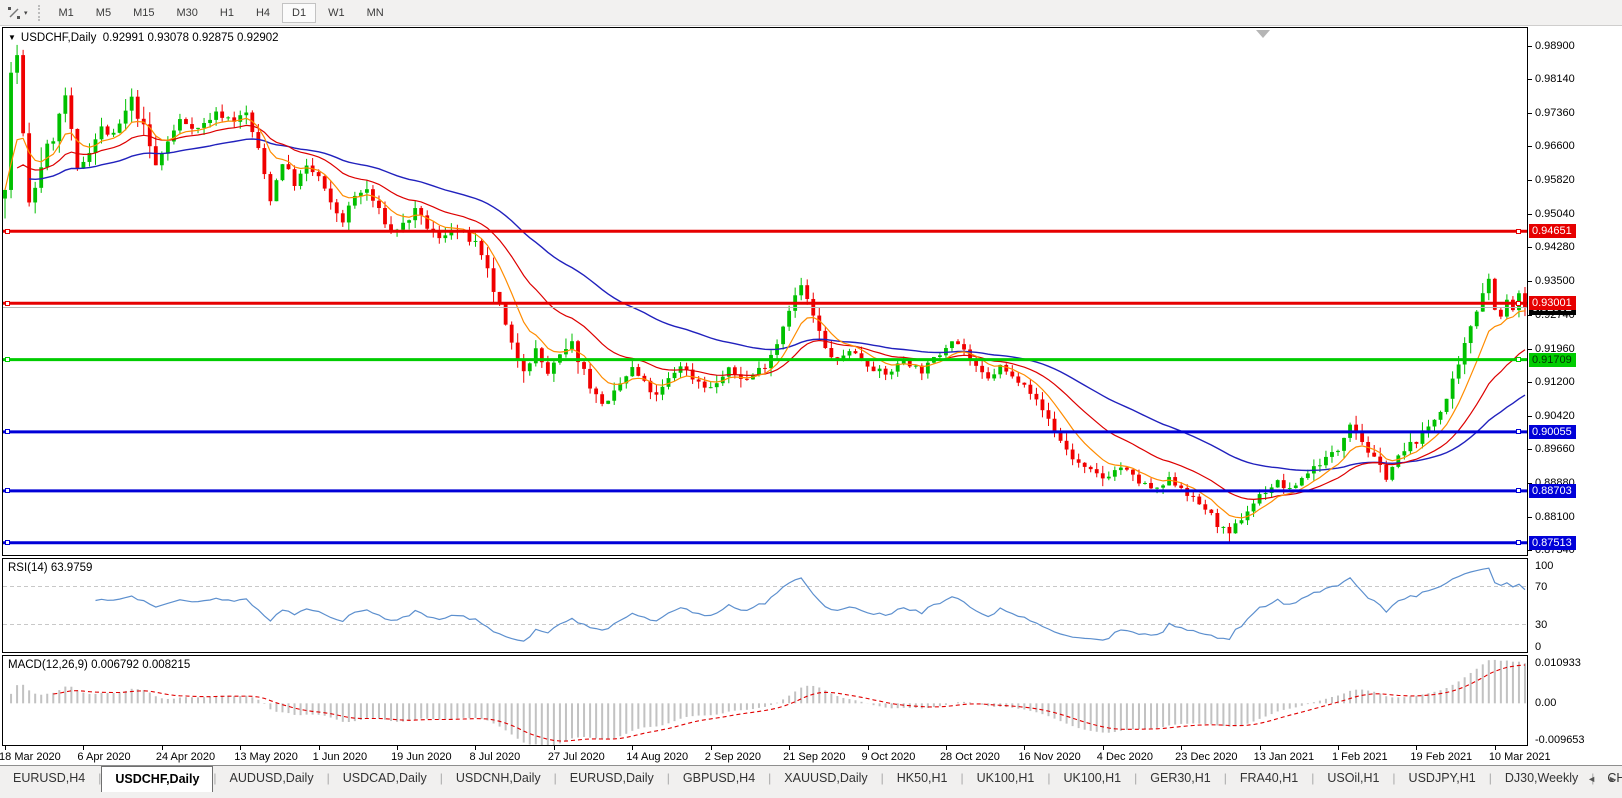 The image size is (1622, 798). Describe the element at coordinates (1206, 757) in the screenshot. I see `date-tick-label: 23 Dec 2020` at that location.